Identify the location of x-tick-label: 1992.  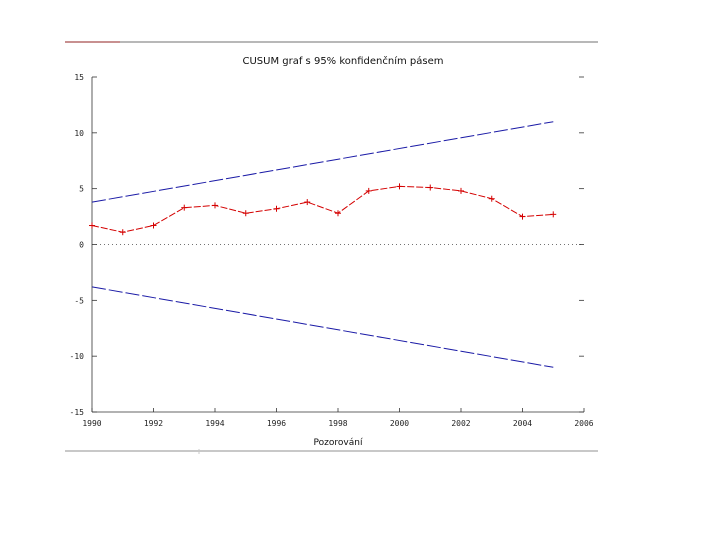
(153, 423).